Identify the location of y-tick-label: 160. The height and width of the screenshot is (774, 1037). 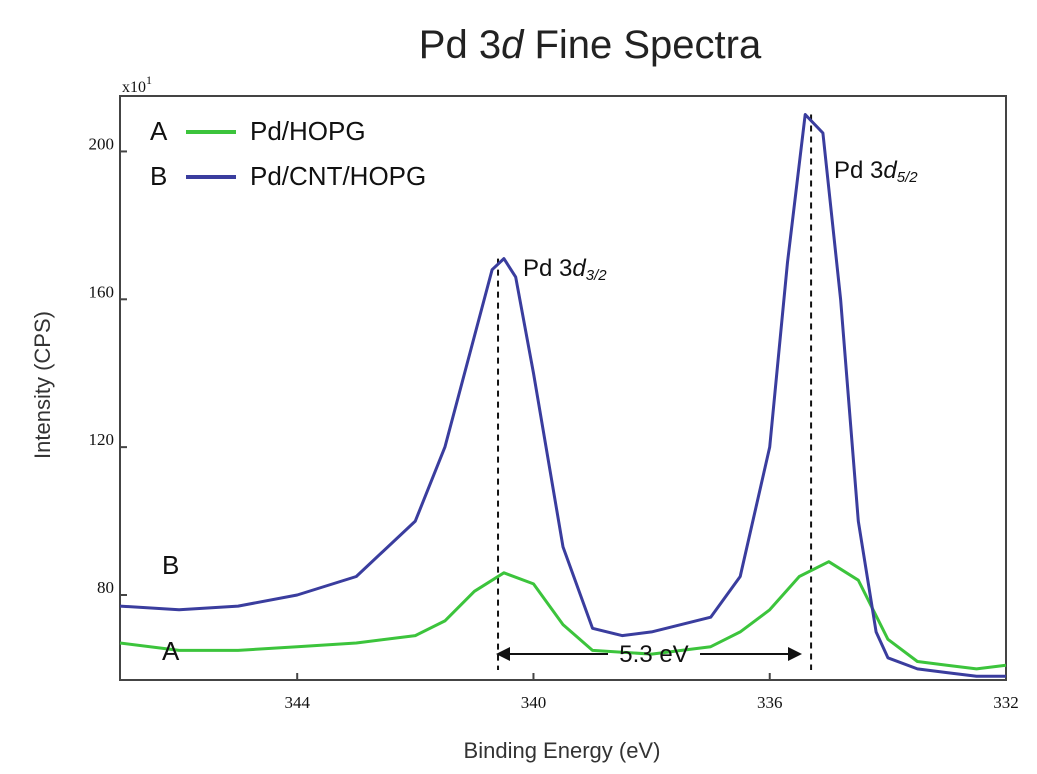
(102, 291).